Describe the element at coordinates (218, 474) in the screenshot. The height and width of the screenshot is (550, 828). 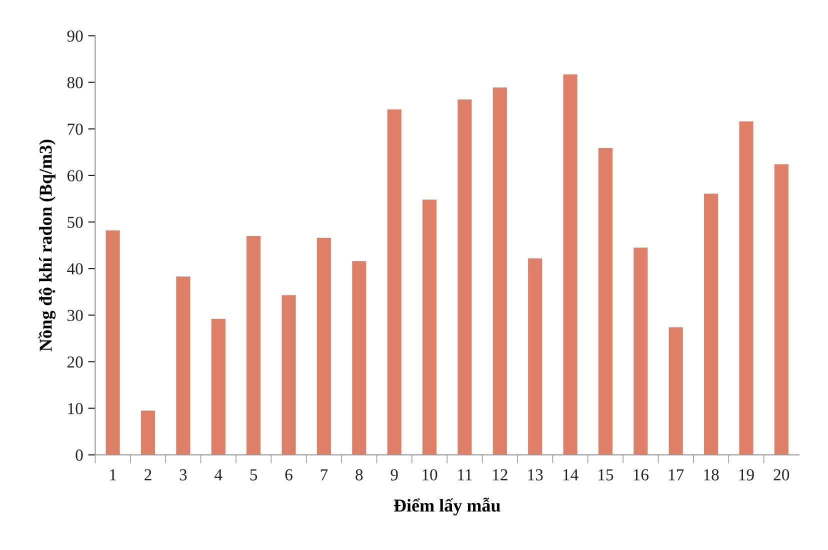
I see `x-tick-label: 4` at that location.